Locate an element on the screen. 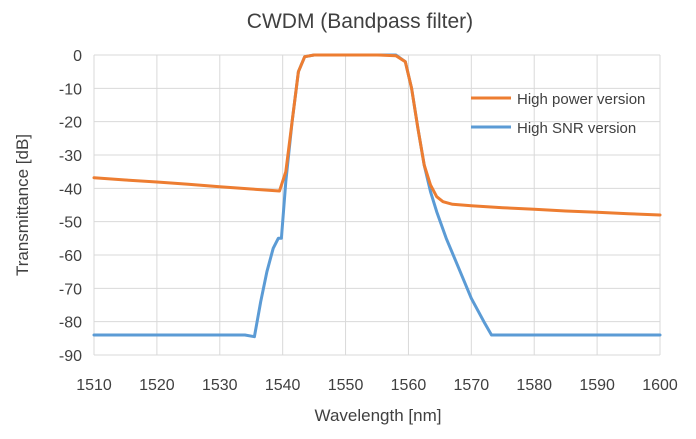 Image resolution: width=696 pixels, height=439 pixels. y-tick-label: -70 is located at coordinates (70, 289).